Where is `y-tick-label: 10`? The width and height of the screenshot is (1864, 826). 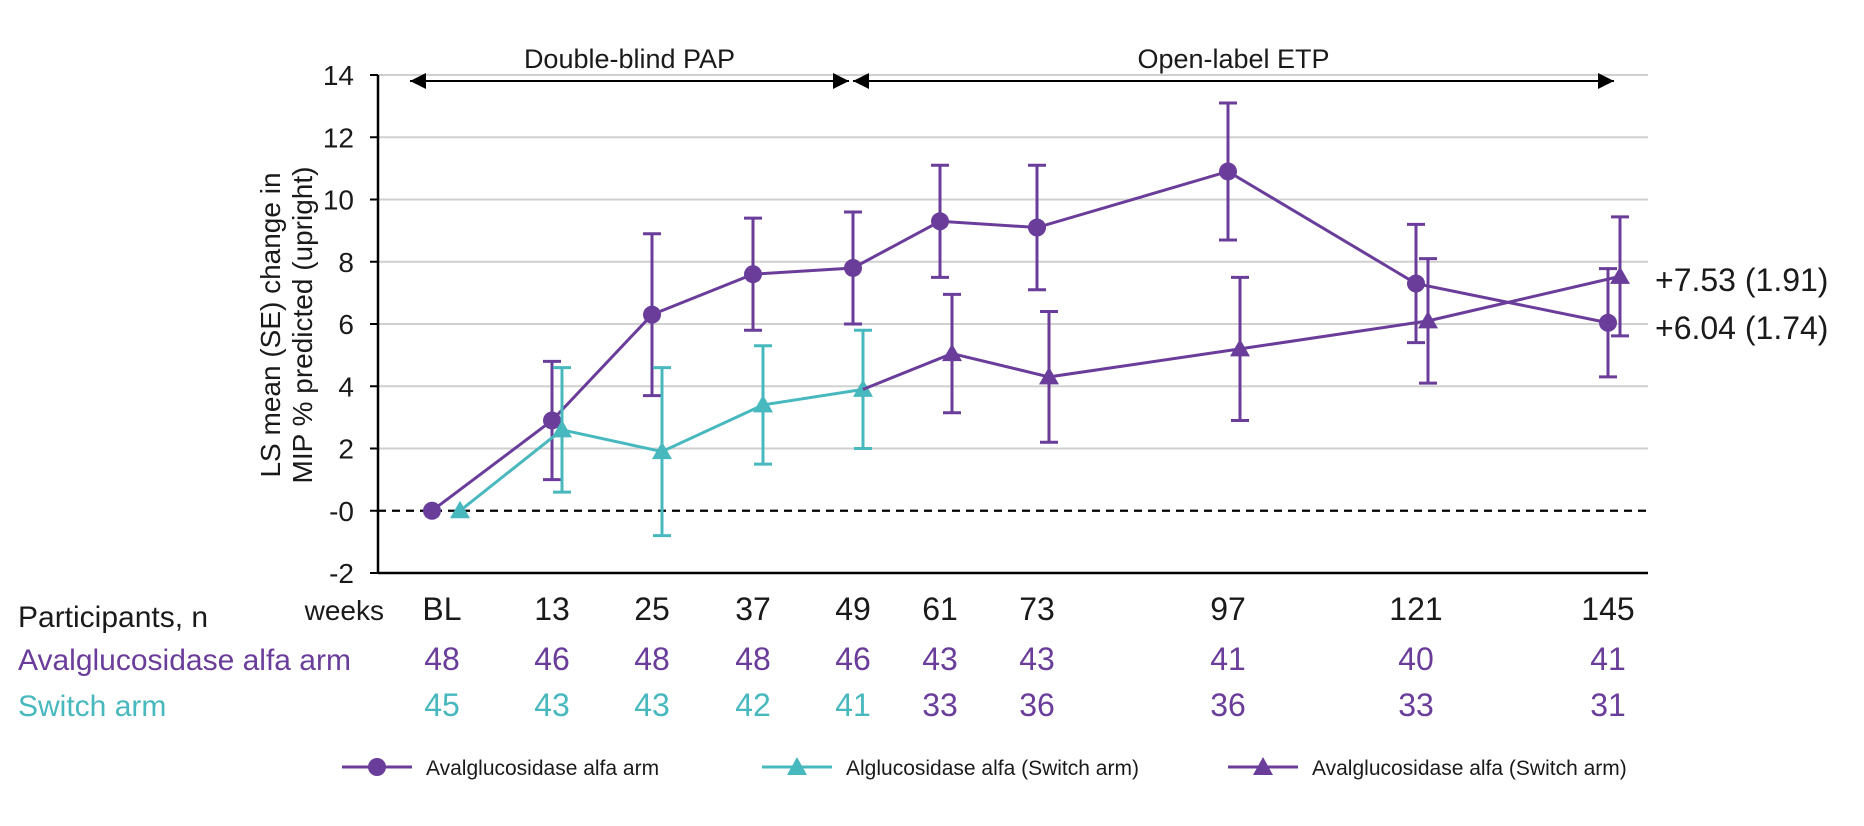 y-tick-label: 10 is located at coordinates (338, 200).